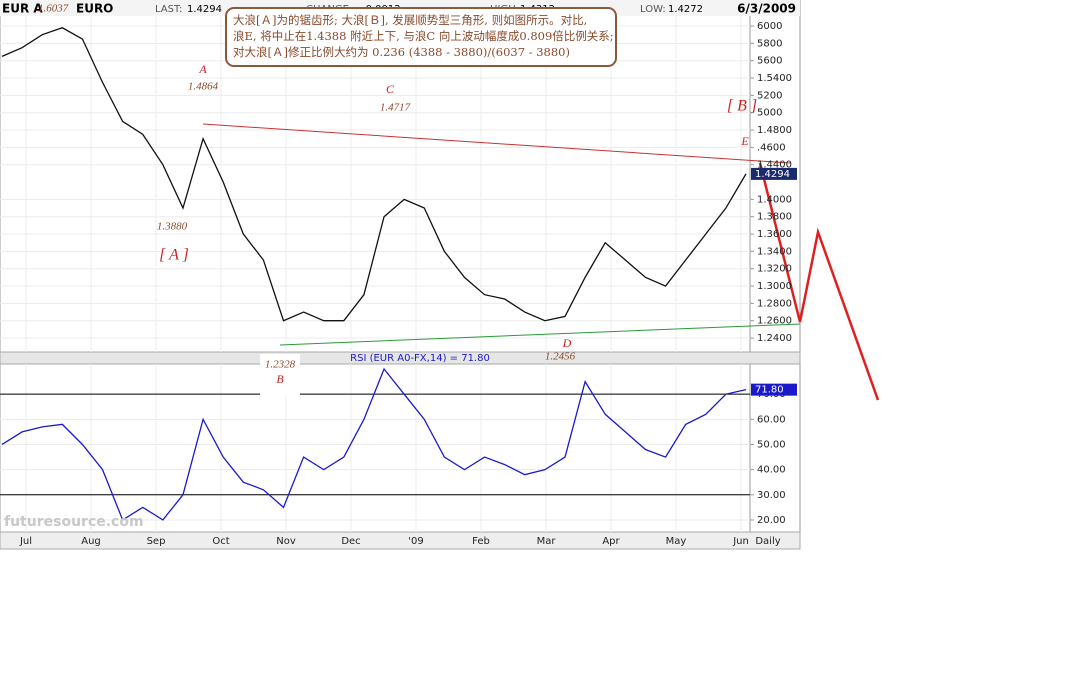 The height and width of the screenshot is (691, 1092). Describe the element at coordinates (767, 541) in the screenshot. I see `period: Daily` at that location.